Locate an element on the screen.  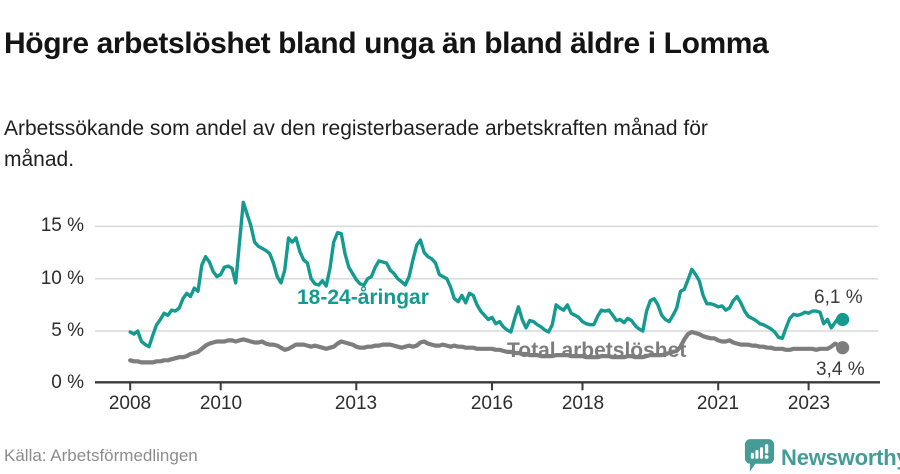
x-axis-label: 2016 is located at coordinates (492, 403).